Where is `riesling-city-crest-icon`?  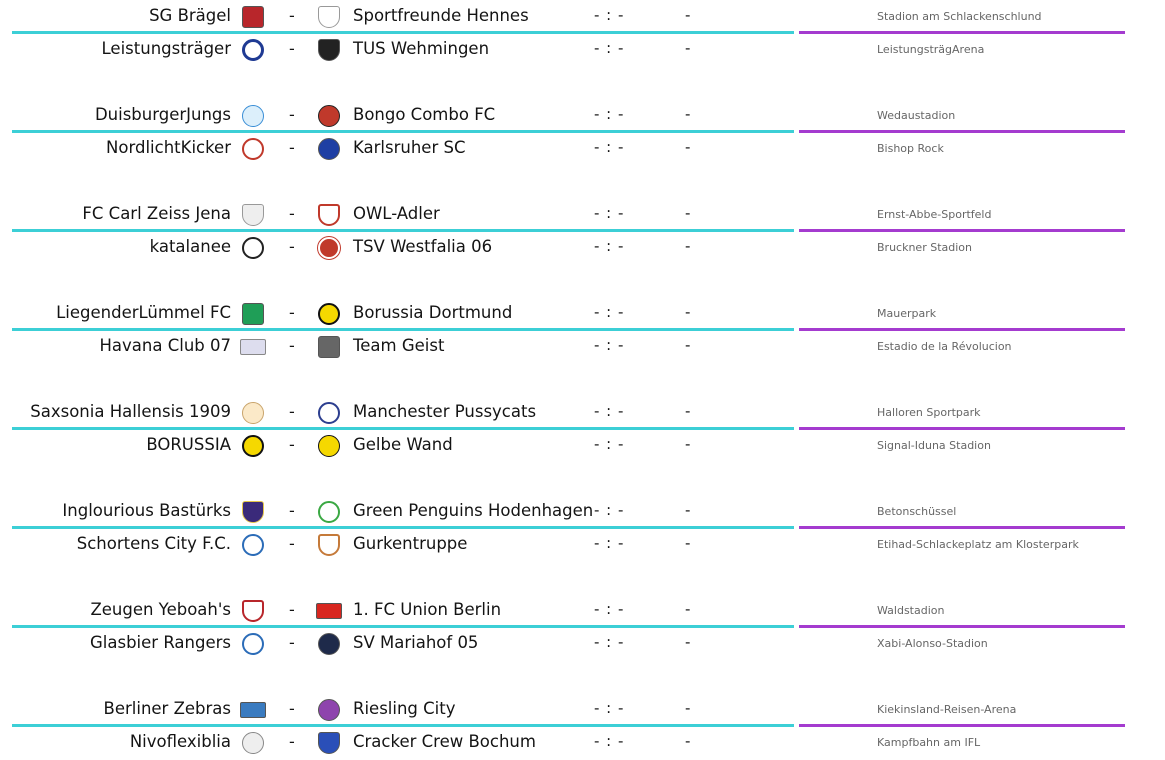 riesling-city-crest-icon is located at coordinates (329, 710).